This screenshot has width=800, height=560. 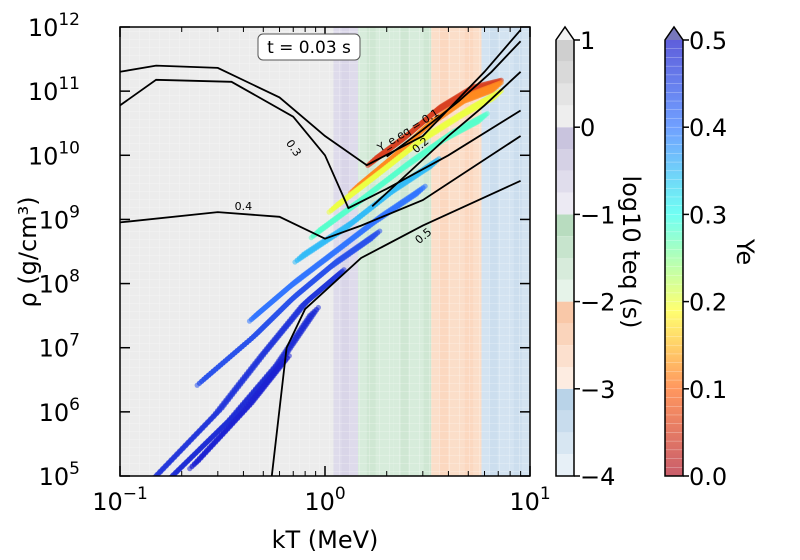 I want to click on teq-colorbar-frame, so click(x=565, y=251).